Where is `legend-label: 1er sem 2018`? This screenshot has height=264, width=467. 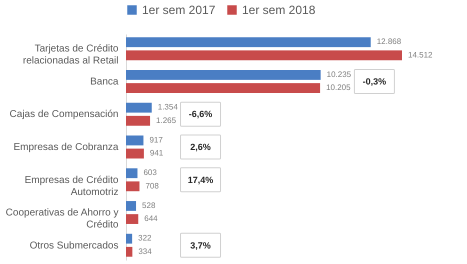 legend-label: 1er sem 2018 is located at coordinates (279, 10).